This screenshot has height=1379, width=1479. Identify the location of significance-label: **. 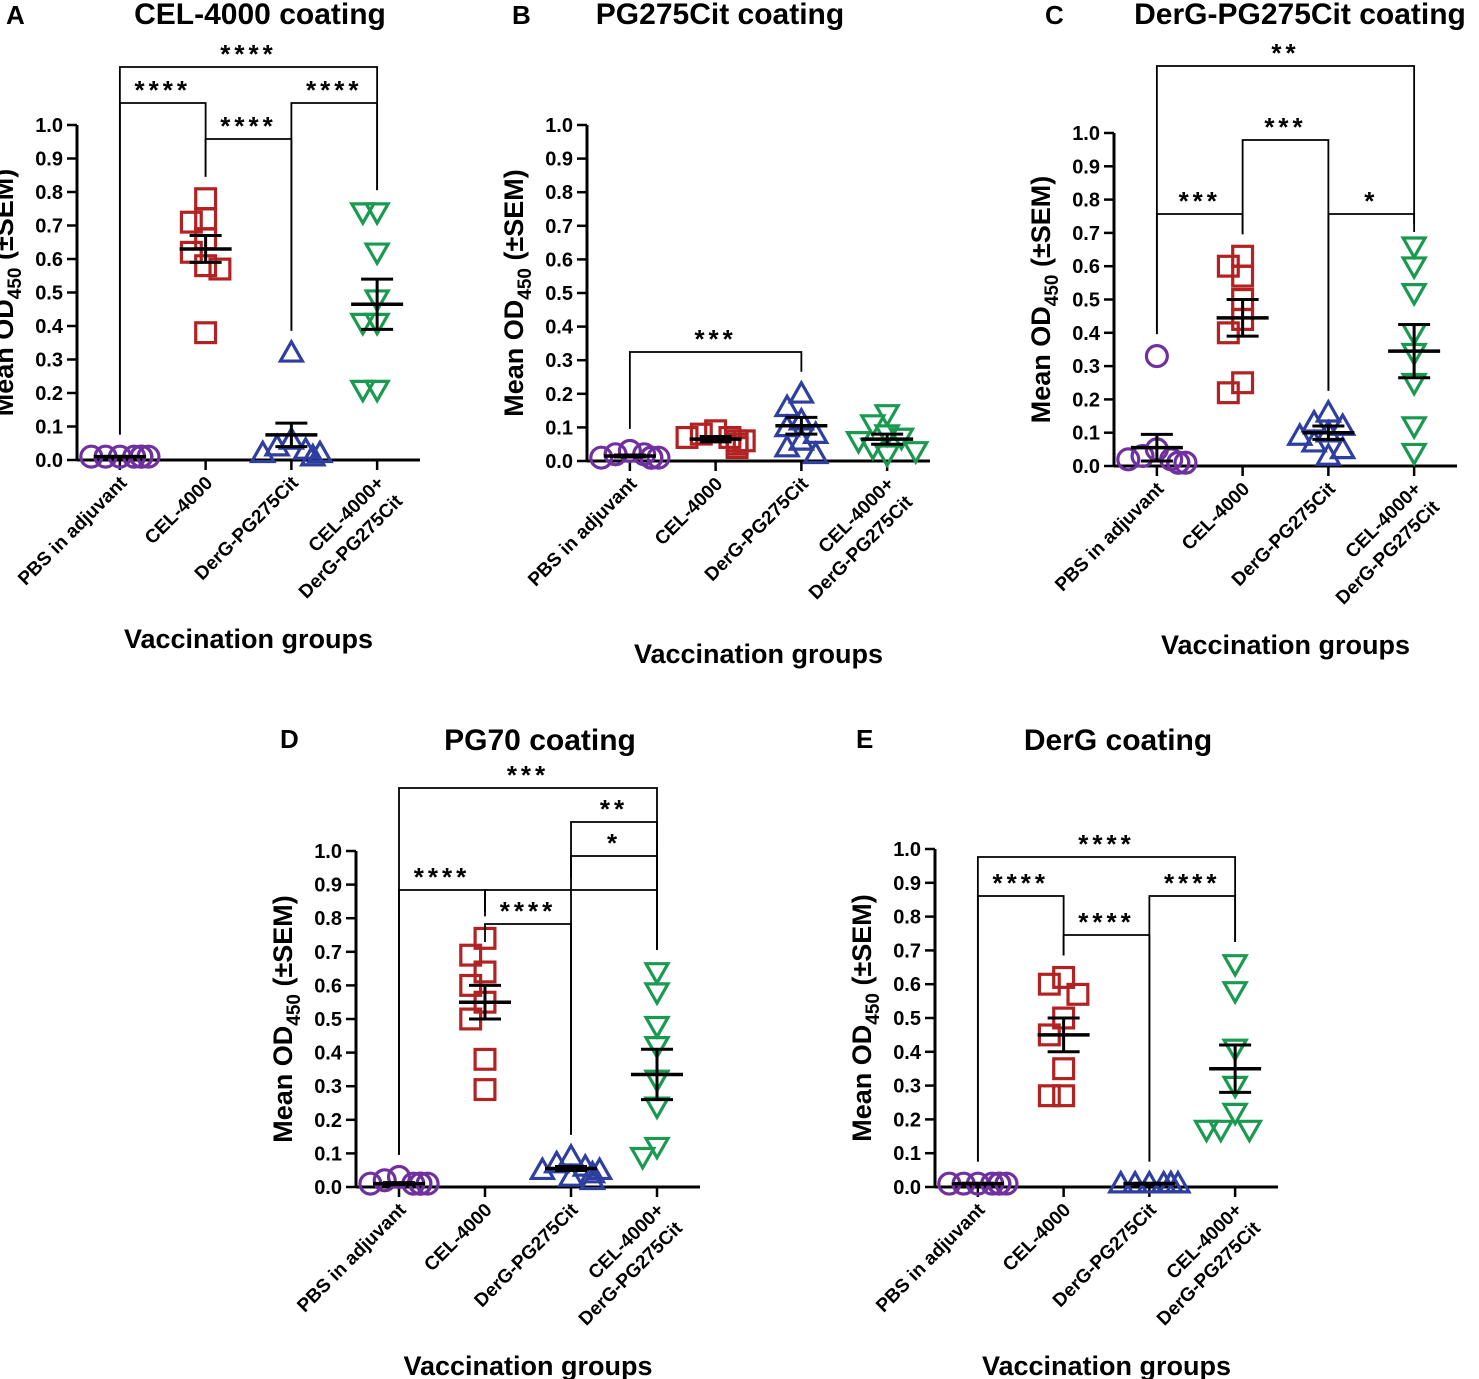
(614, 809).